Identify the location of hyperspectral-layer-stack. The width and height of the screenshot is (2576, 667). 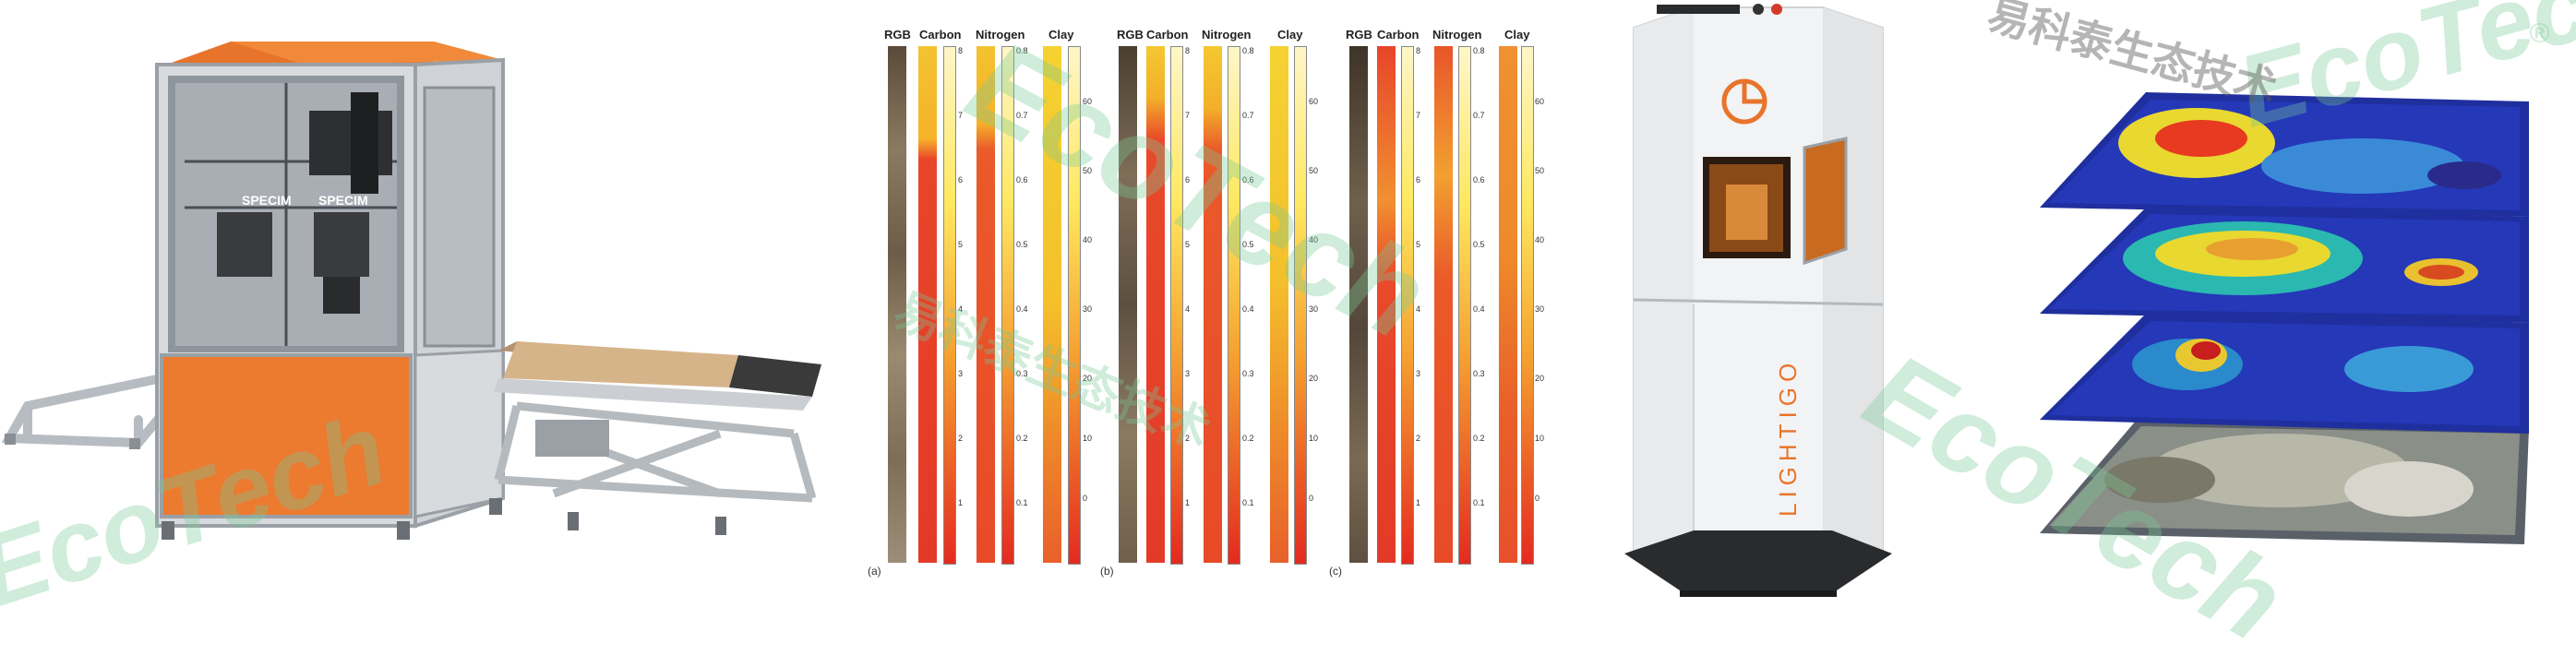
(2284, 318).